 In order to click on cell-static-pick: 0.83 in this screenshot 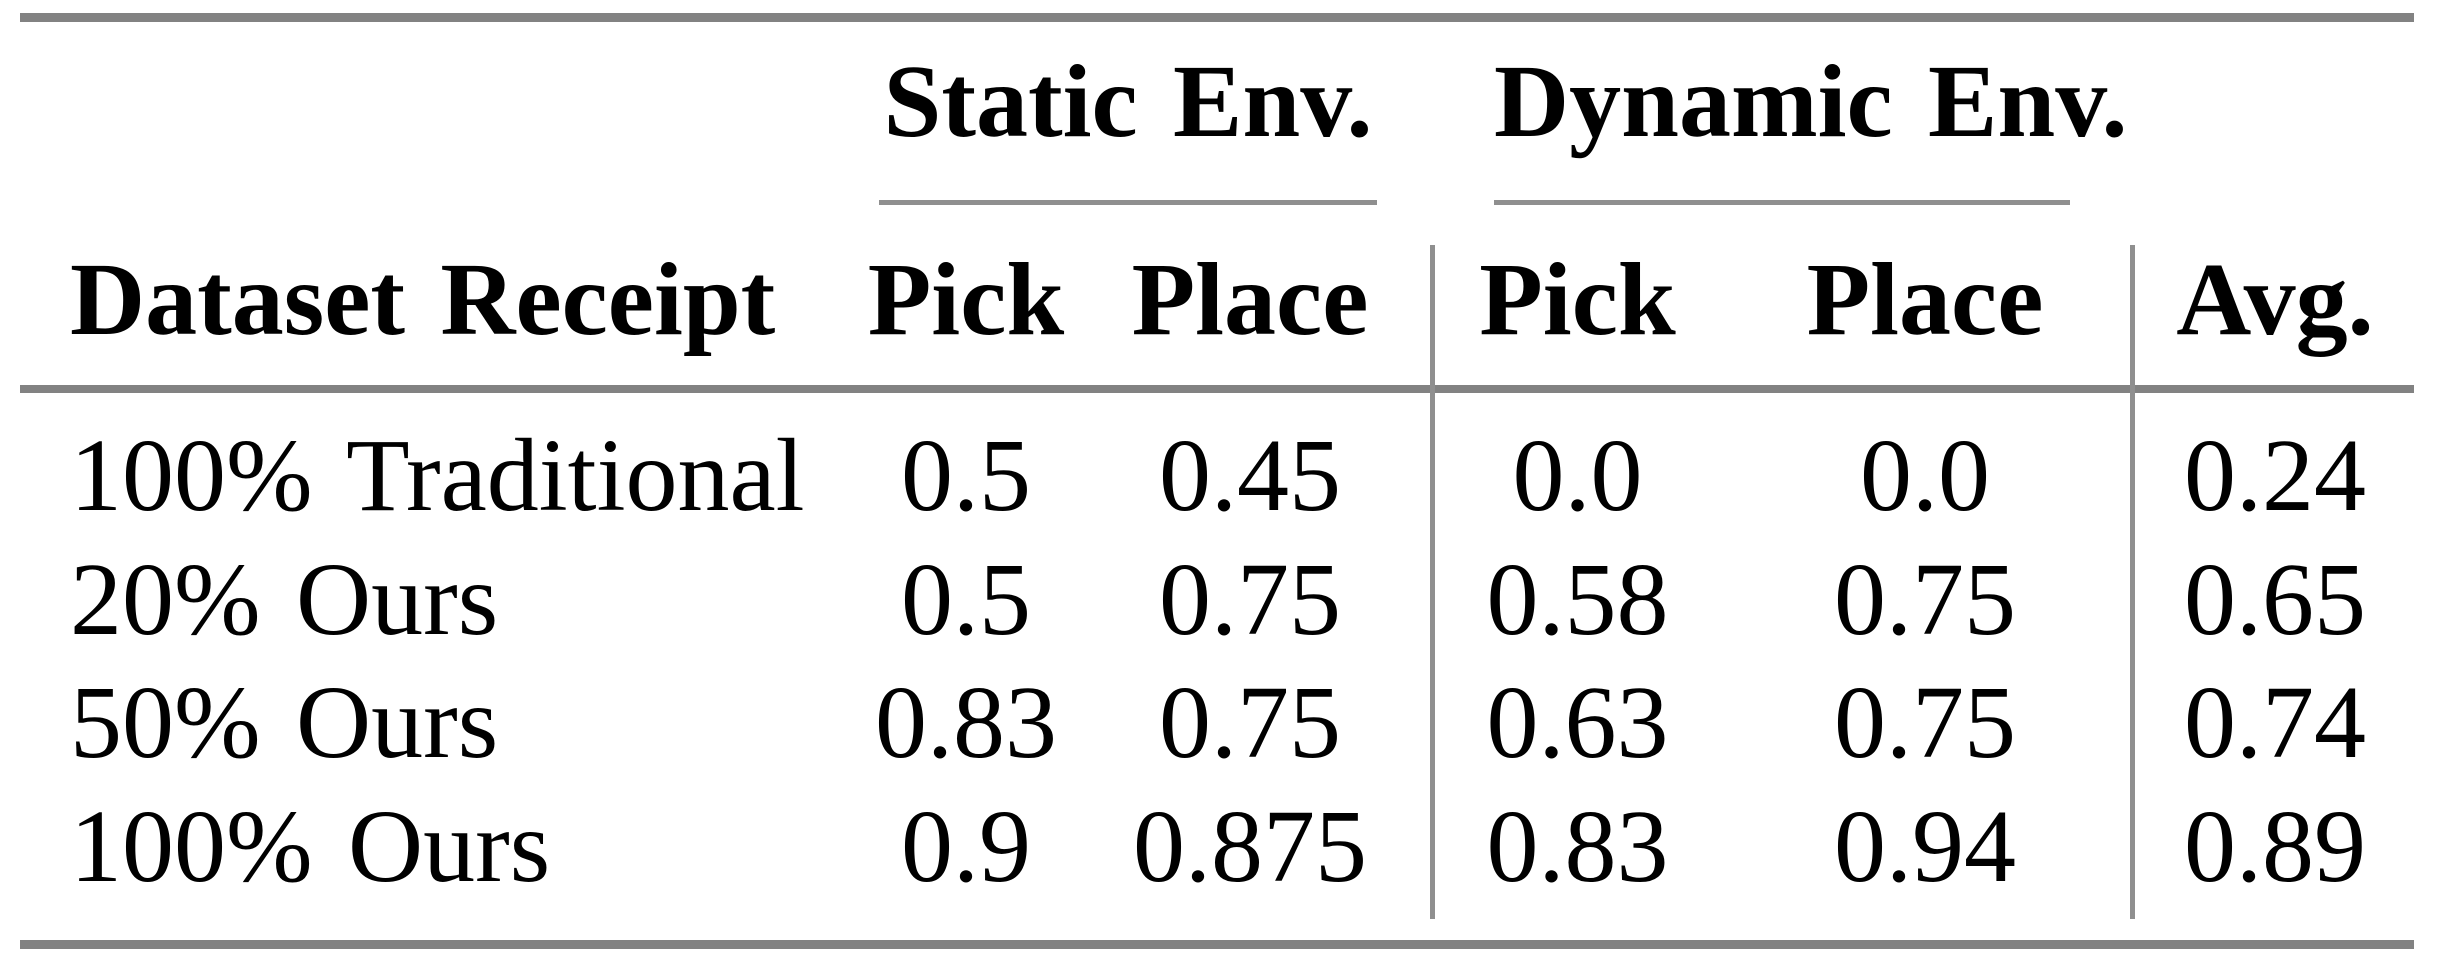, I will do `click(966, 722)`.